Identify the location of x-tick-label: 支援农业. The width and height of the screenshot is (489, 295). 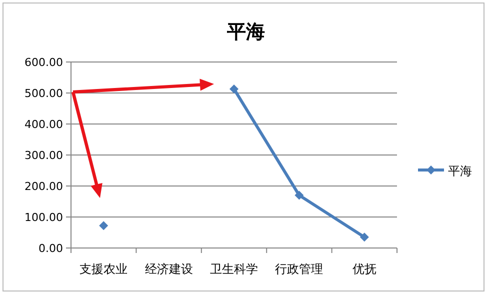
(104, 269).